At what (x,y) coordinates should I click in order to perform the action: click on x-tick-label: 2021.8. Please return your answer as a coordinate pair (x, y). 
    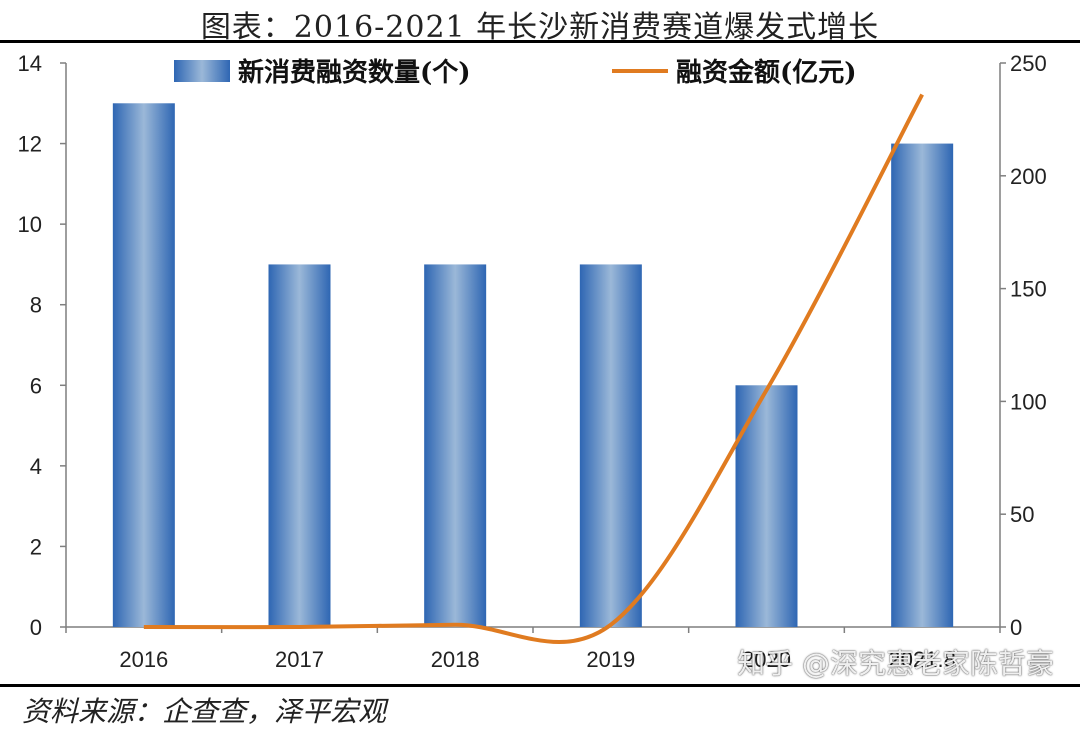
    Looking at the image, I should click on (922, 659).